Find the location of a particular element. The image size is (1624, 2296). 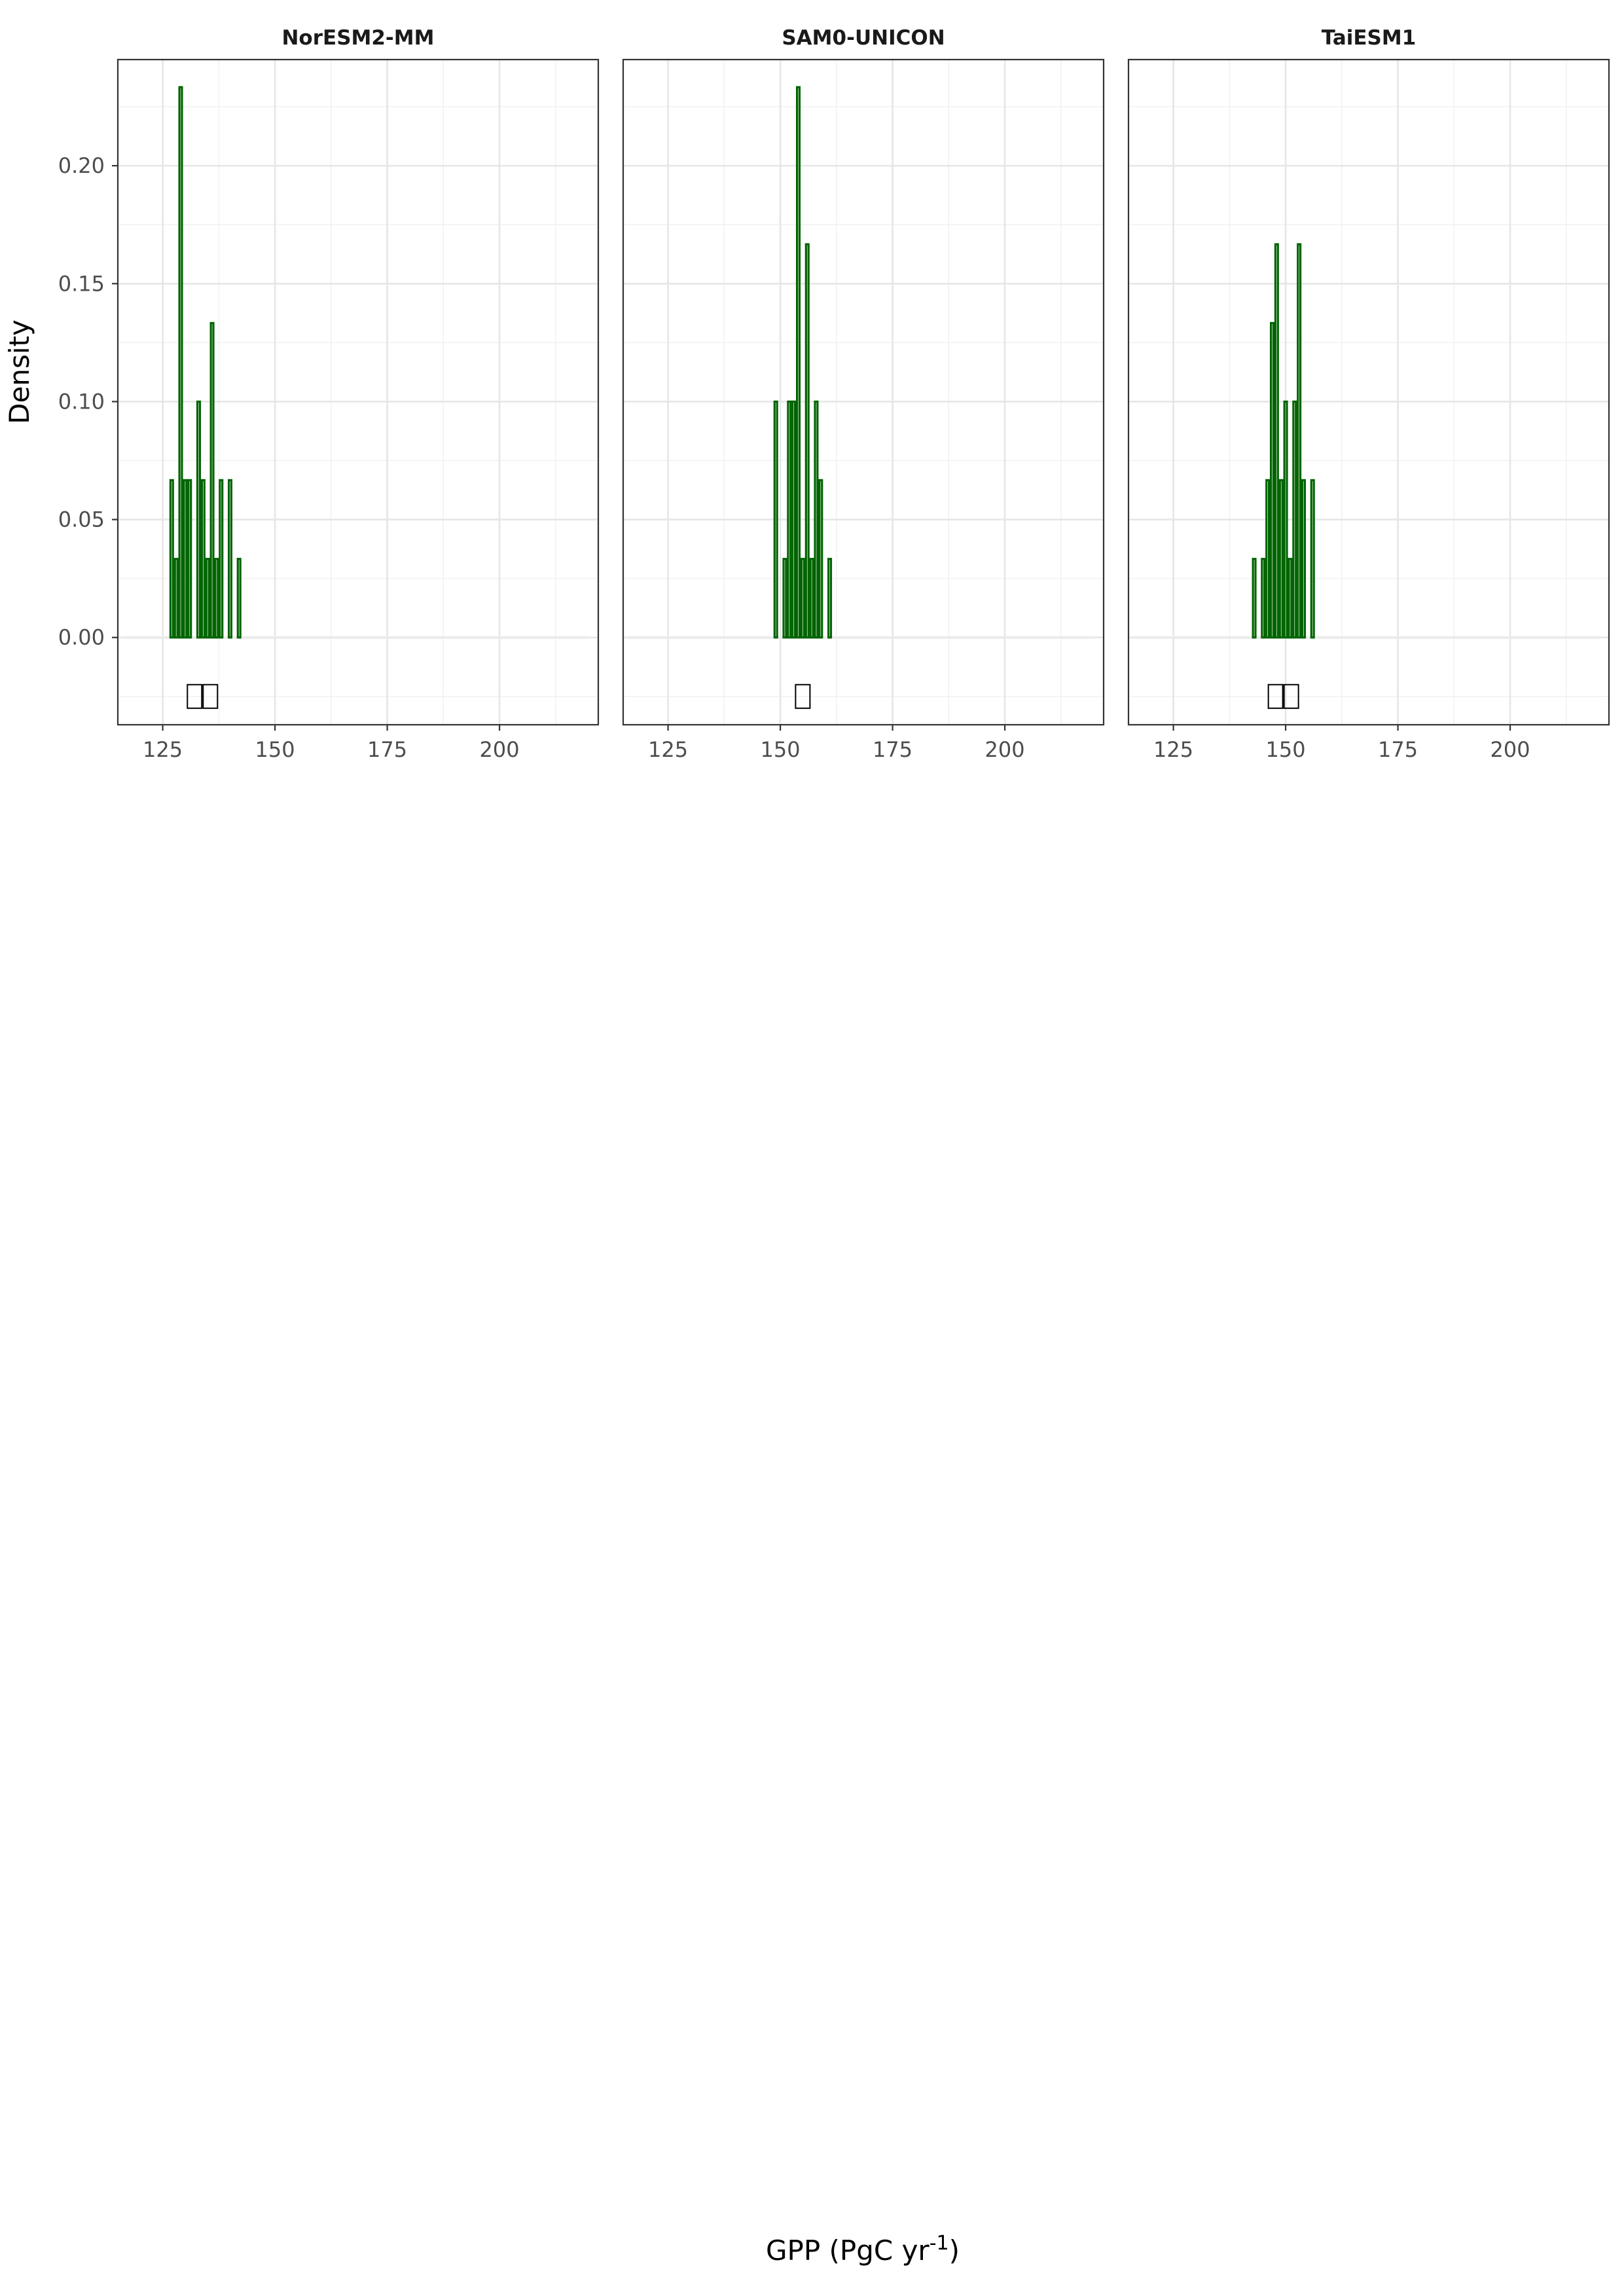

y-axis-title: Density is located at coordinates (19, 371).